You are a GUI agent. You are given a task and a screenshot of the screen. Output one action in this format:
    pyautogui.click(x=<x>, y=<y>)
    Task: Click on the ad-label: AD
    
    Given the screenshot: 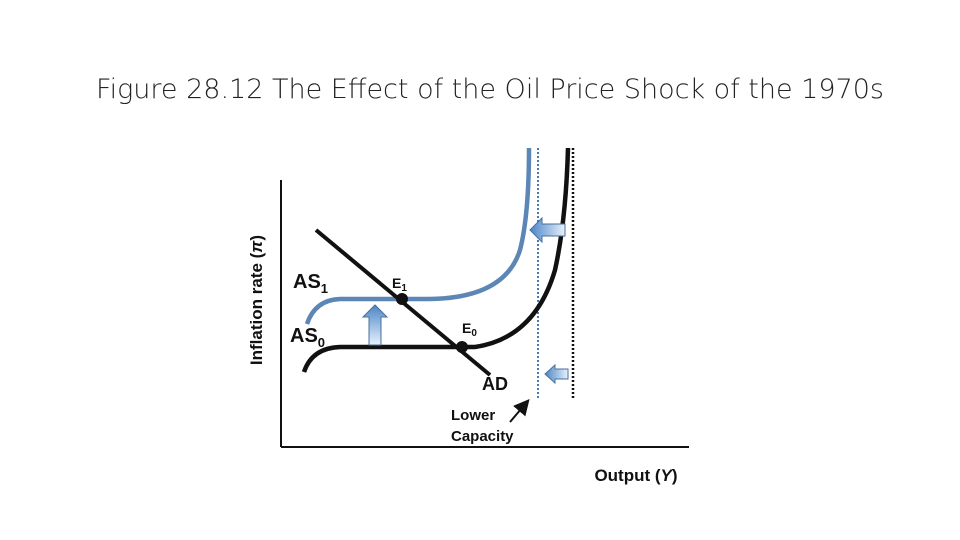 What is the action you would take?
    pyautogui.click(x=495, y=384)
    